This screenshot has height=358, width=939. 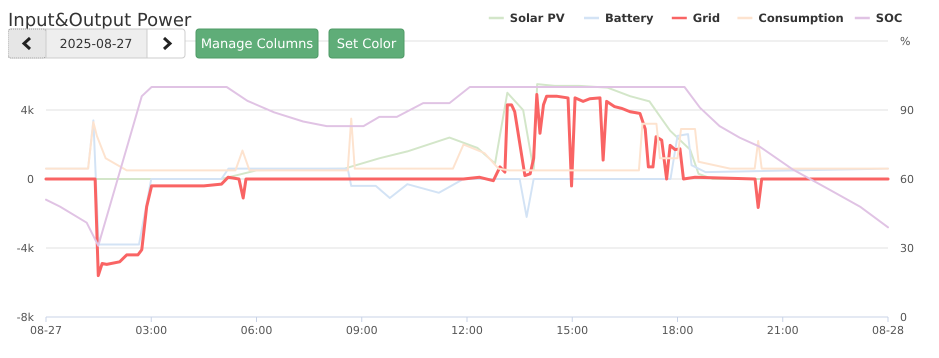 What do you see at coordinates (537, 18) in the screenshot?
I see `legend-label: Solar PV` at bounding box center [537, 18].